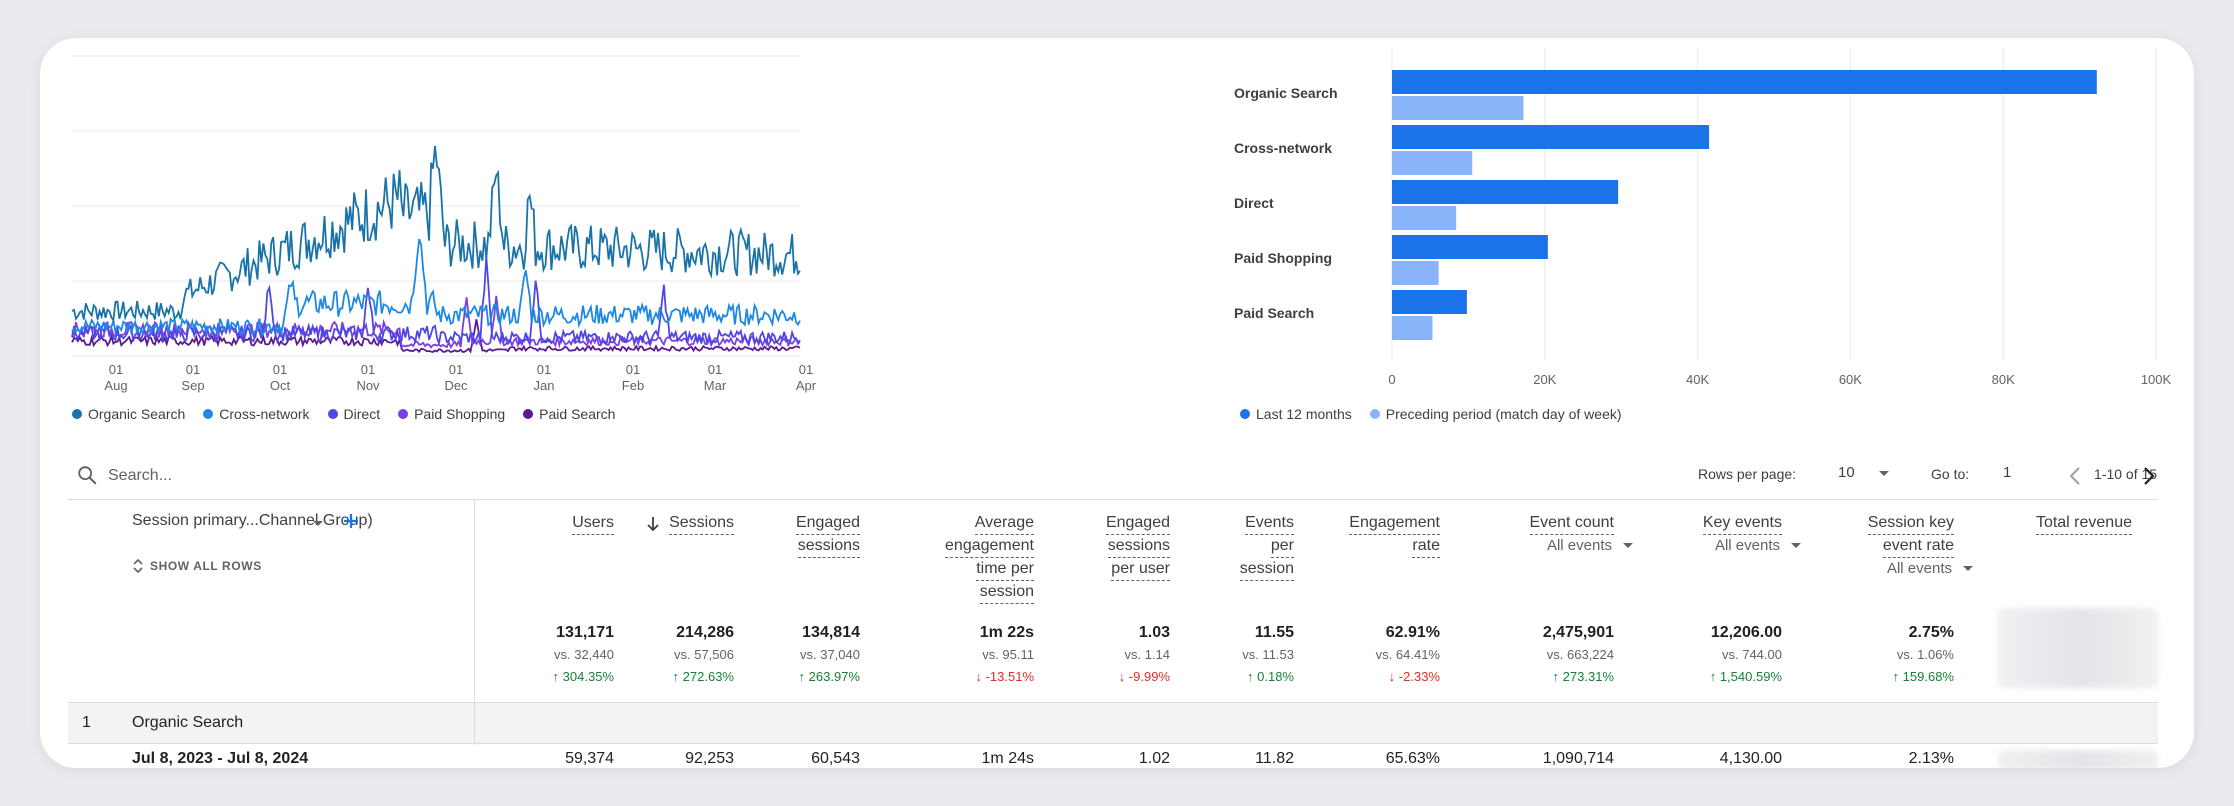  What do you see at coordinates (252, 521) in the screenshot?
I see `dimension-selector: Session primary...Channel Group)` at bounding box center [252, 521].